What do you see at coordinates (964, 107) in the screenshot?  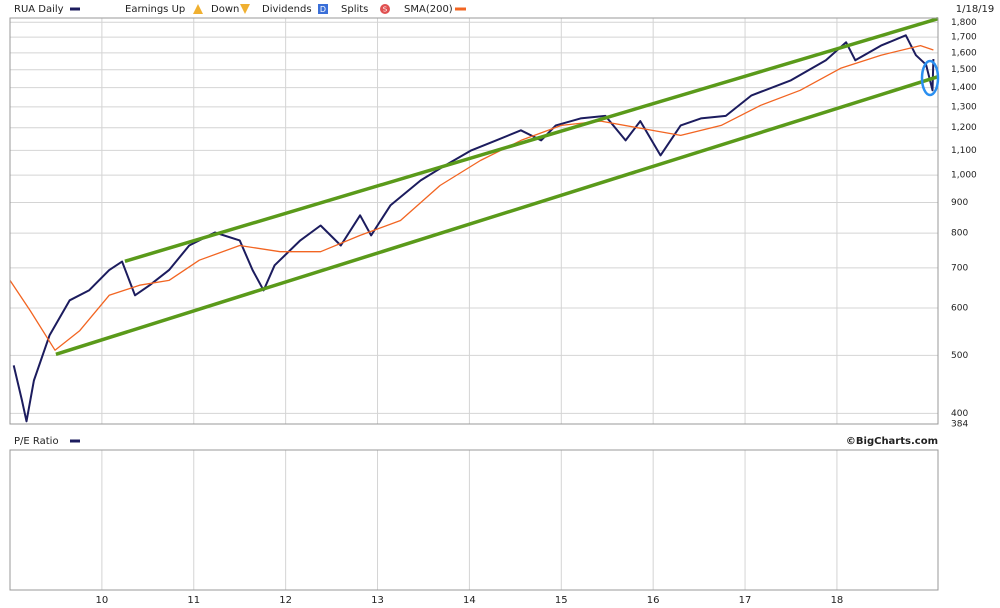 I see `y-tick-label: 1,300` at bounding box center [964, 107].